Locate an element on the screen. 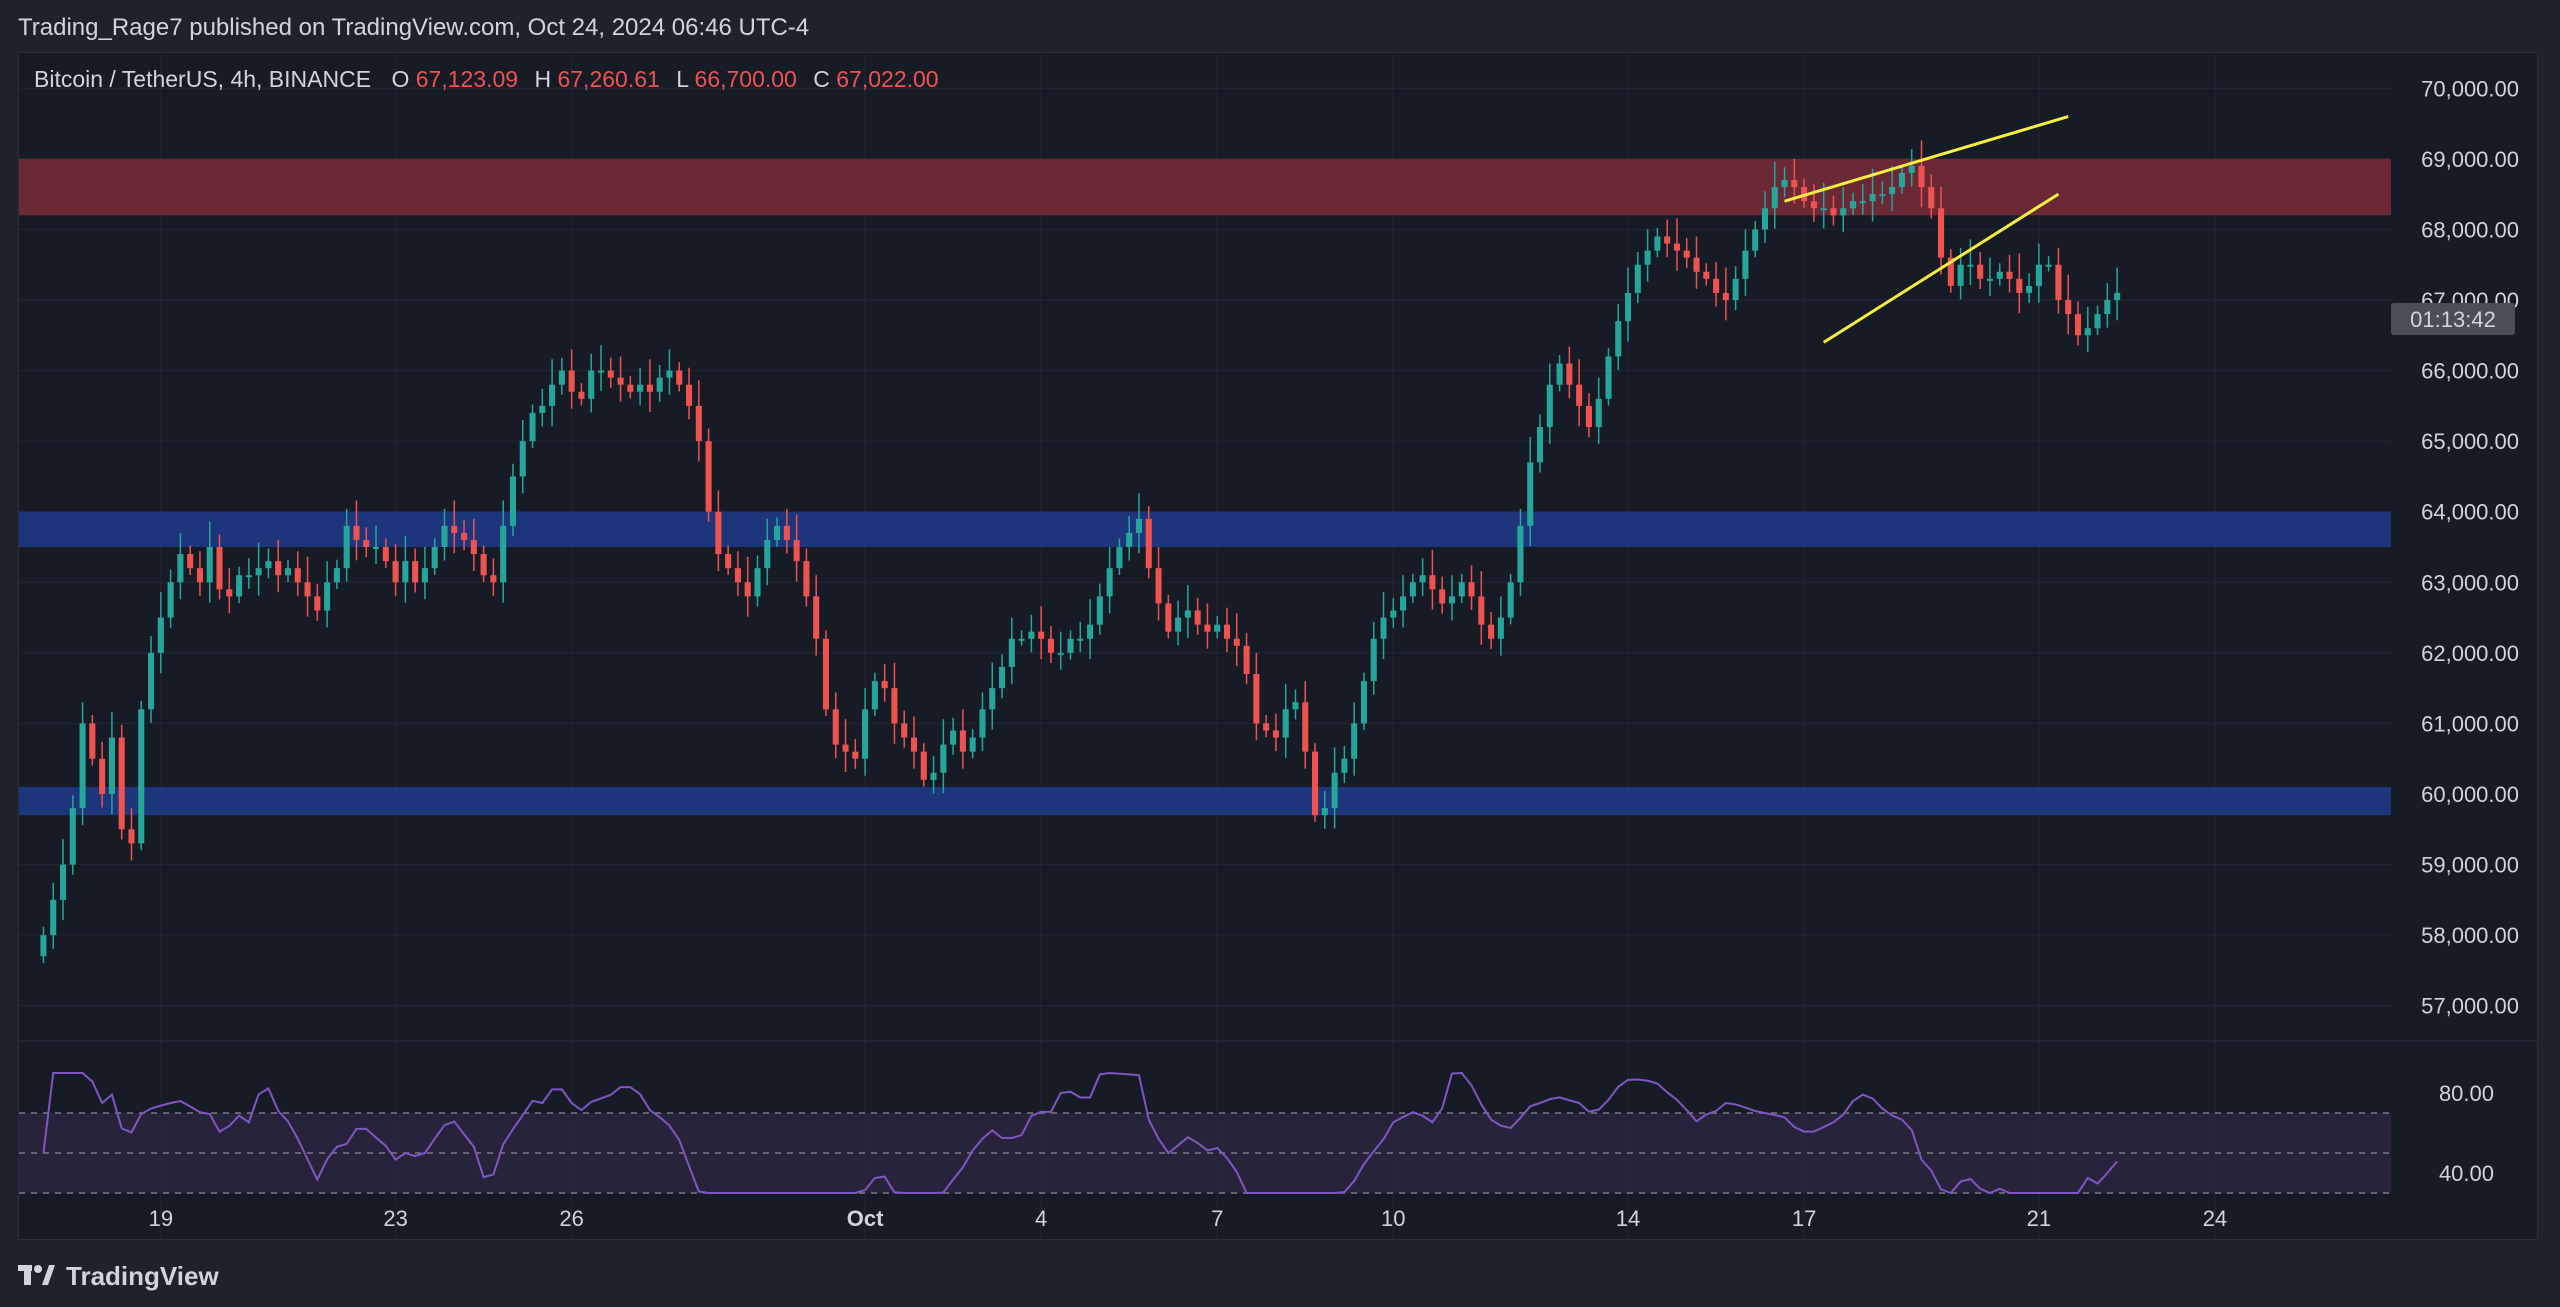  rsi-tick-label: 80.00 is located at coordinates (2466, 1093).